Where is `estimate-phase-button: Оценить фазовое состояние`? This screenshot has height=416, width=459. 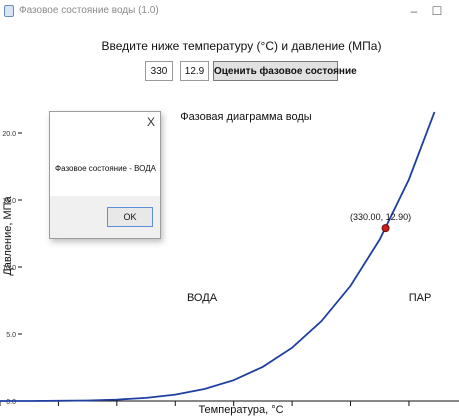 estimate-phase-button: Оценить фазовое состояние is located at coordinates (285, 71).